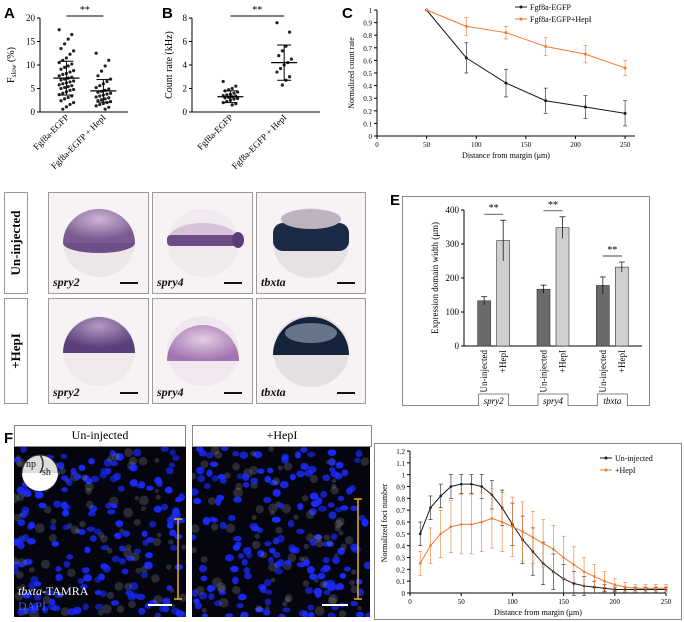  Describe the element at coordinates (371, 11) in the screenshot. I see `y-tick-label: 1` at that location.